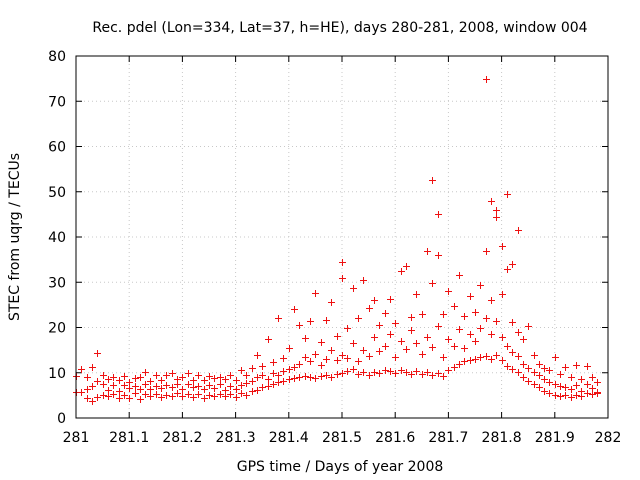  Describe the element at coordinates (395, 438) in the screenshot. I see `x-tick-label: 281.6` at that location.